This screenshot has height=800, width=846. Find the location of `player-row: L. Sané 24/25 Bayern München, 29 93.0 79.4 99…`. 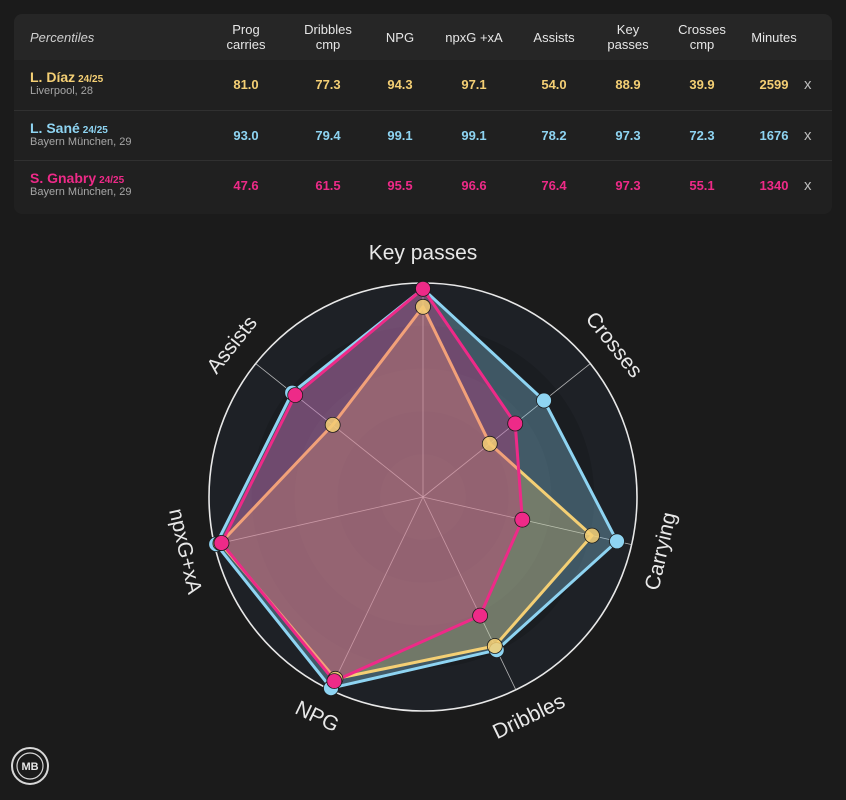

player-row: L. Sané 24/25 Bayern München, 29 93.0 79.4 99… is located at coordinates (423, 135).